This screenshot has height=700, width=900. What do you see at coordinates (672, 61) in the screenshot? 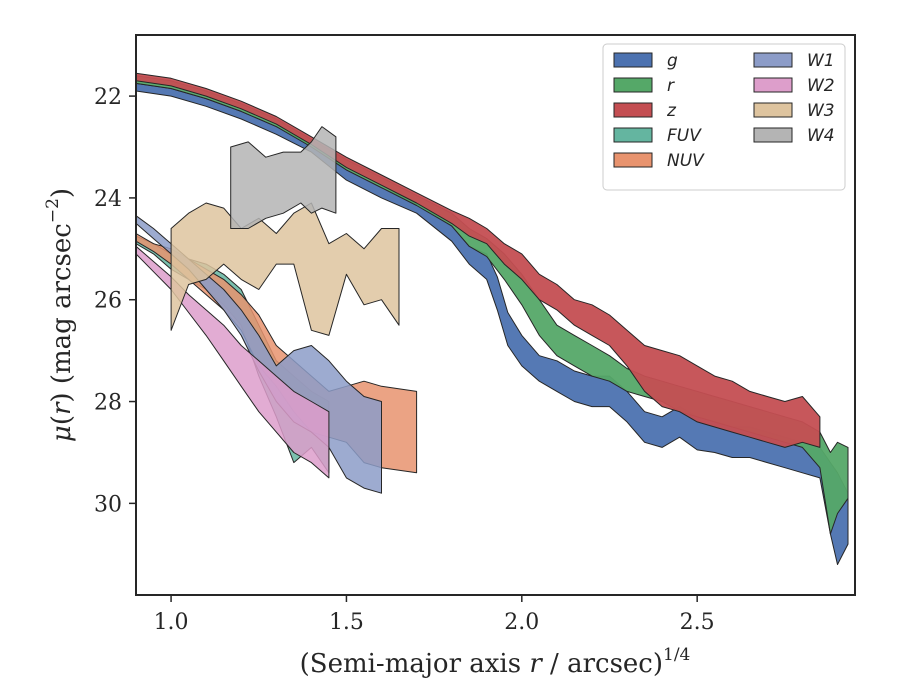
I see `legend-label-g: g` at bounding box center [672, 61].